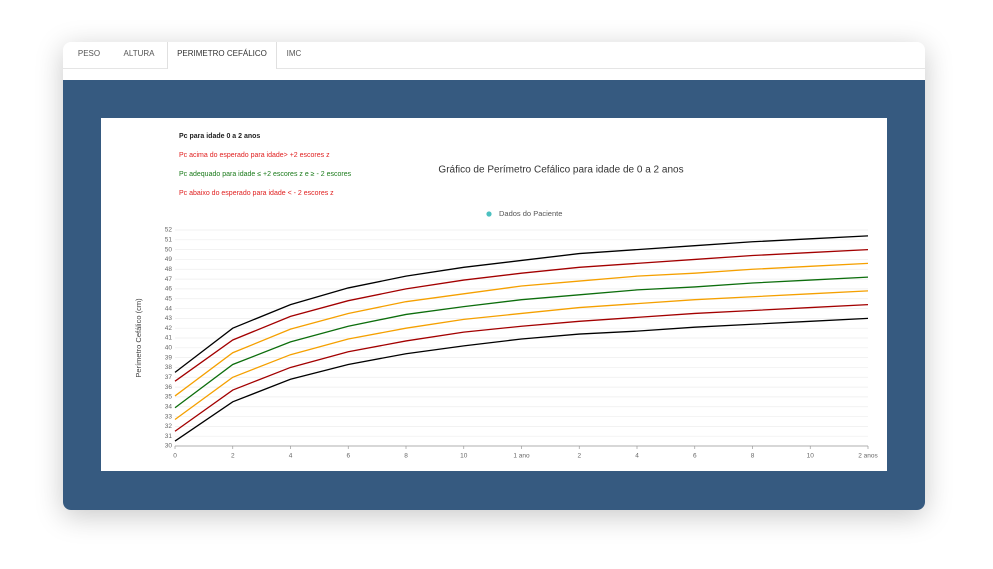  I want to click on x-tick-label: 0, so click(175, 456).